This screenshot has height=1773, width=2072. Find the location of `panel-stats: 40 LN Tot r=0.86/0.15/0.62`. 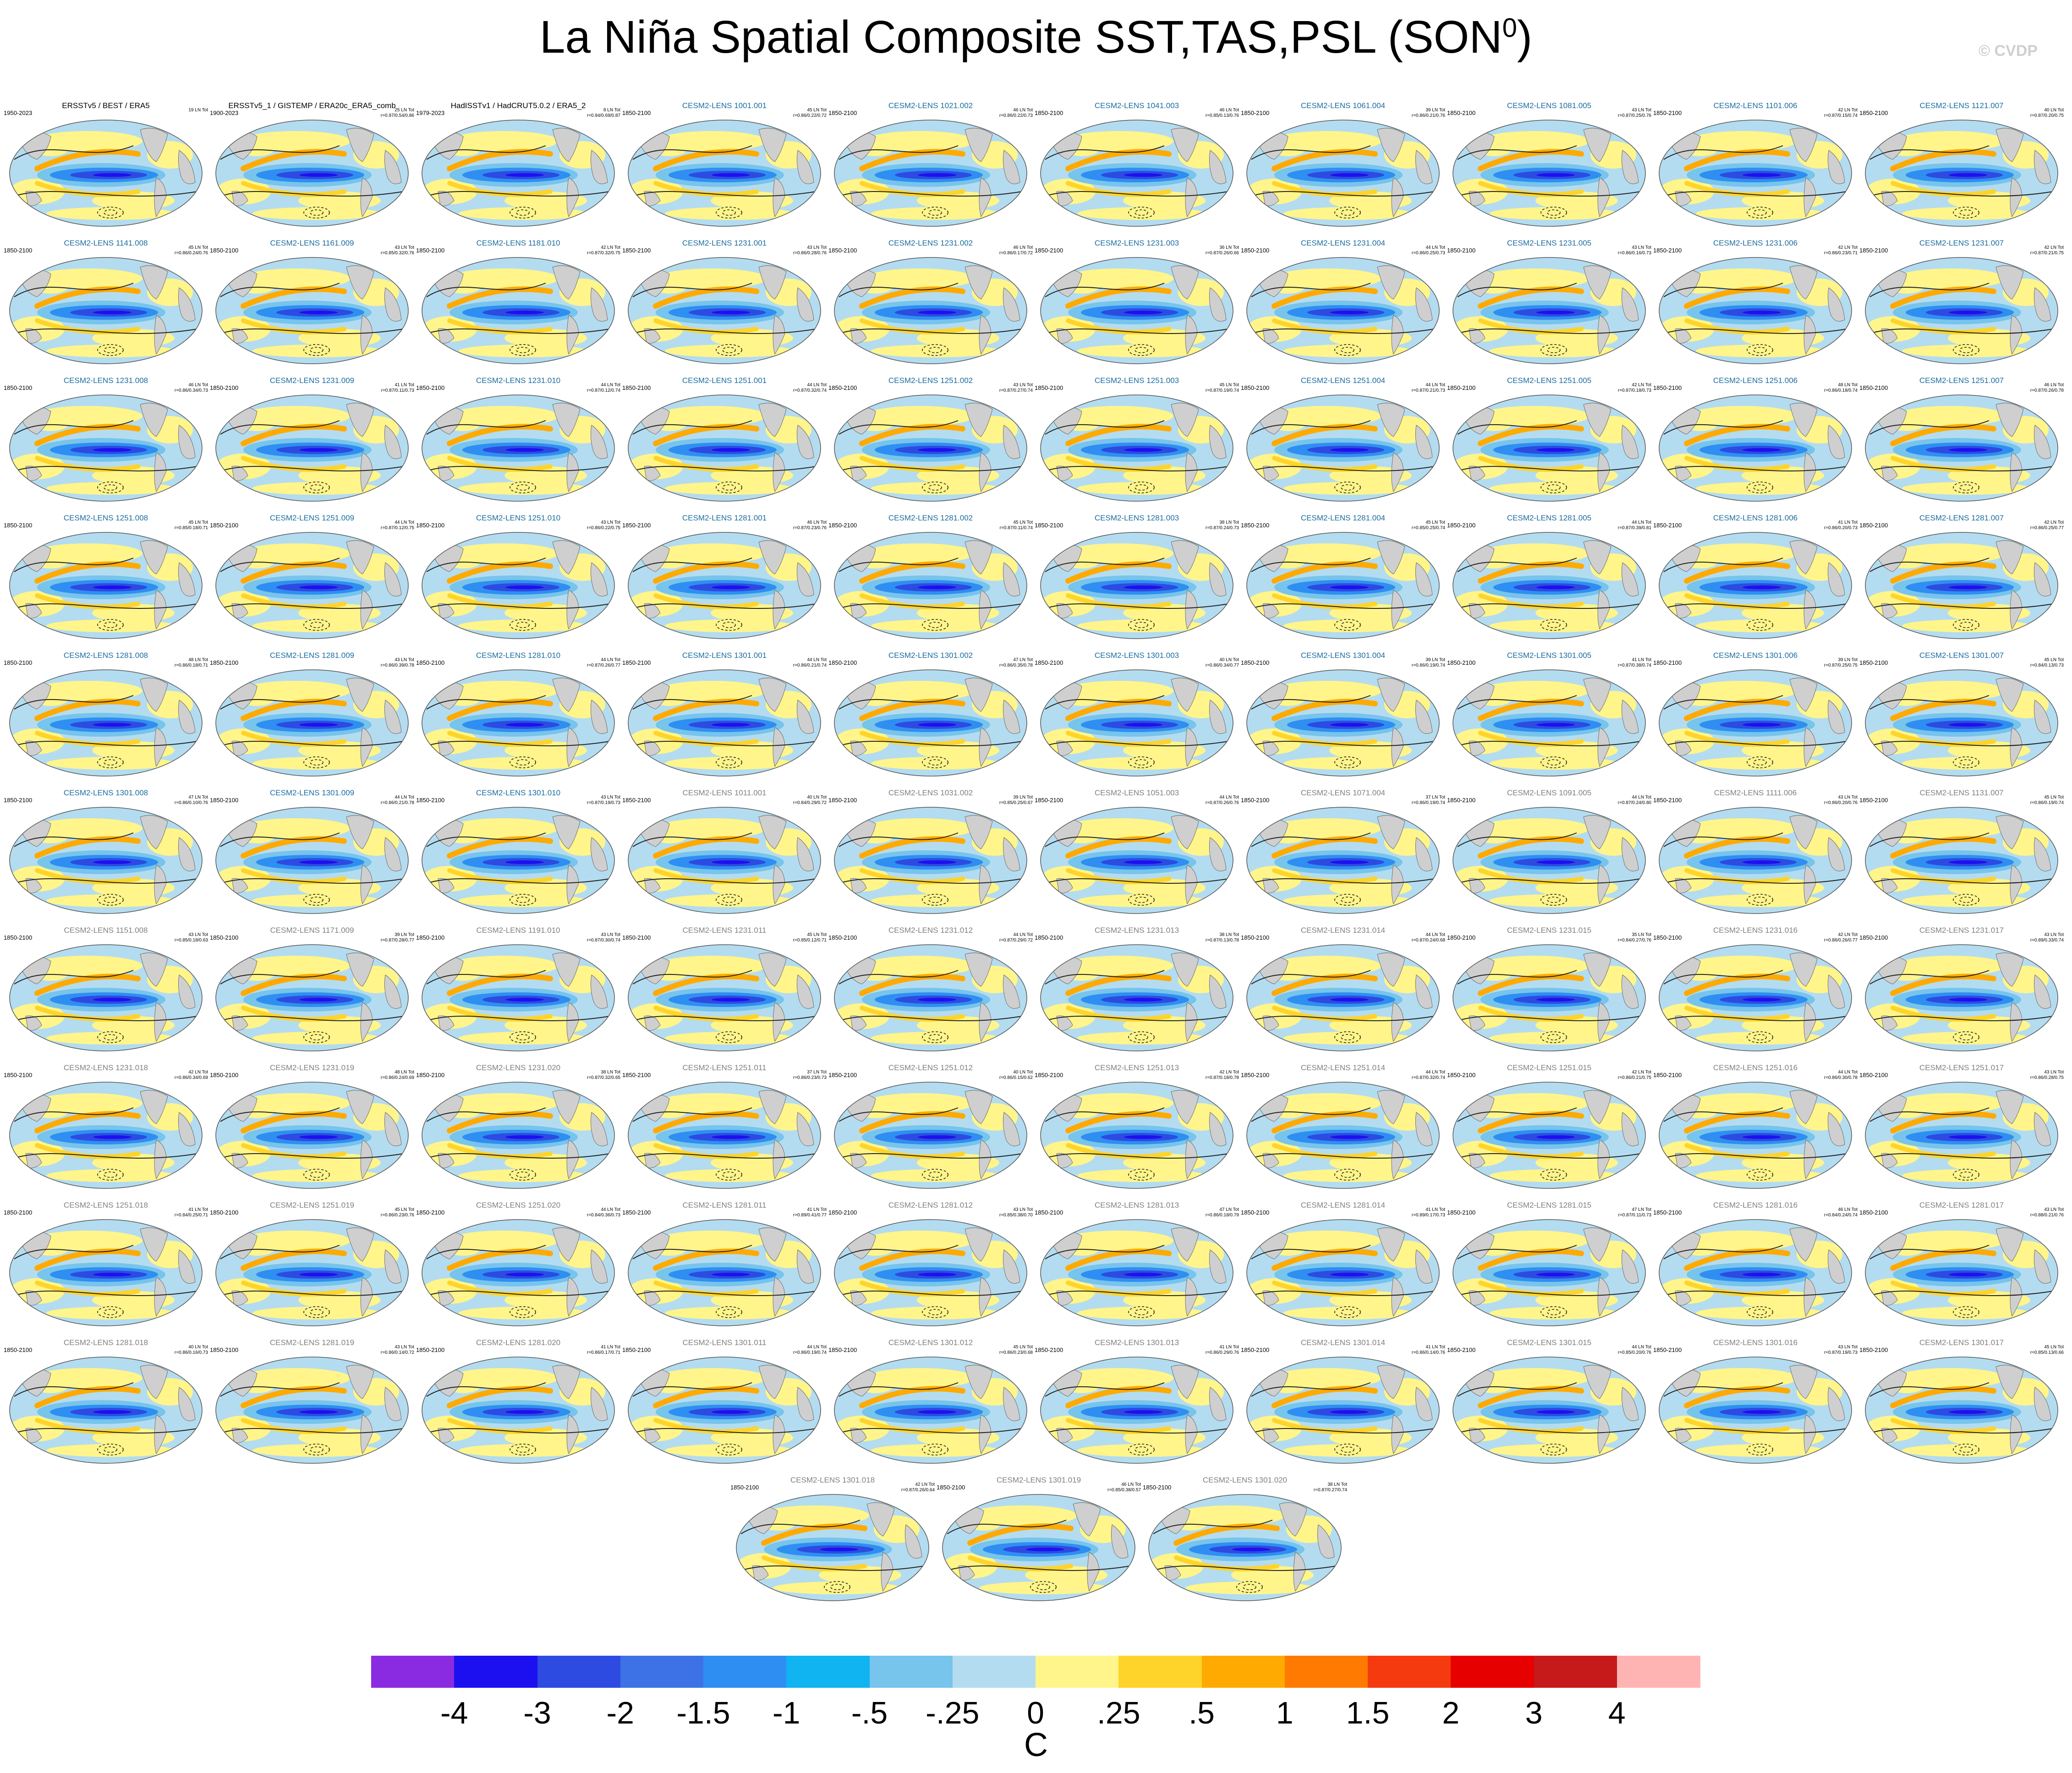

panel-stats: 40 LN Tot r=0.86/0.15/0.62 is located at coordinates (1016, 1075).